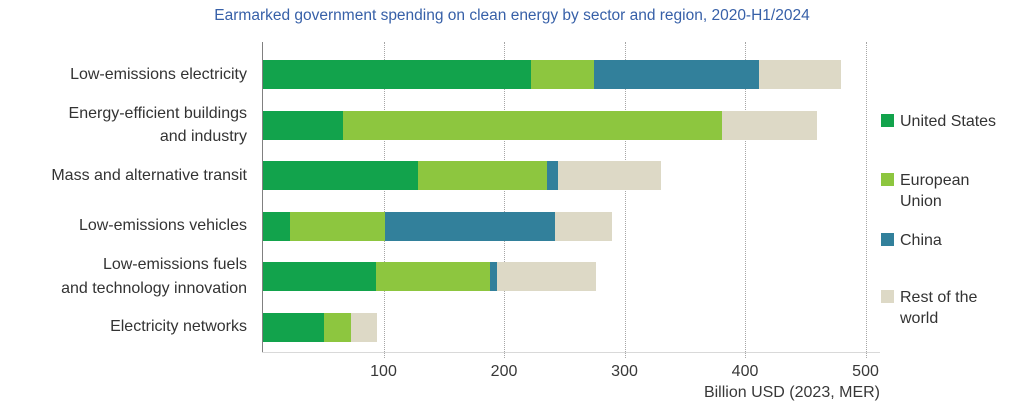  I want to click on category-label: Mass and alternative transit, so click(149, 175).